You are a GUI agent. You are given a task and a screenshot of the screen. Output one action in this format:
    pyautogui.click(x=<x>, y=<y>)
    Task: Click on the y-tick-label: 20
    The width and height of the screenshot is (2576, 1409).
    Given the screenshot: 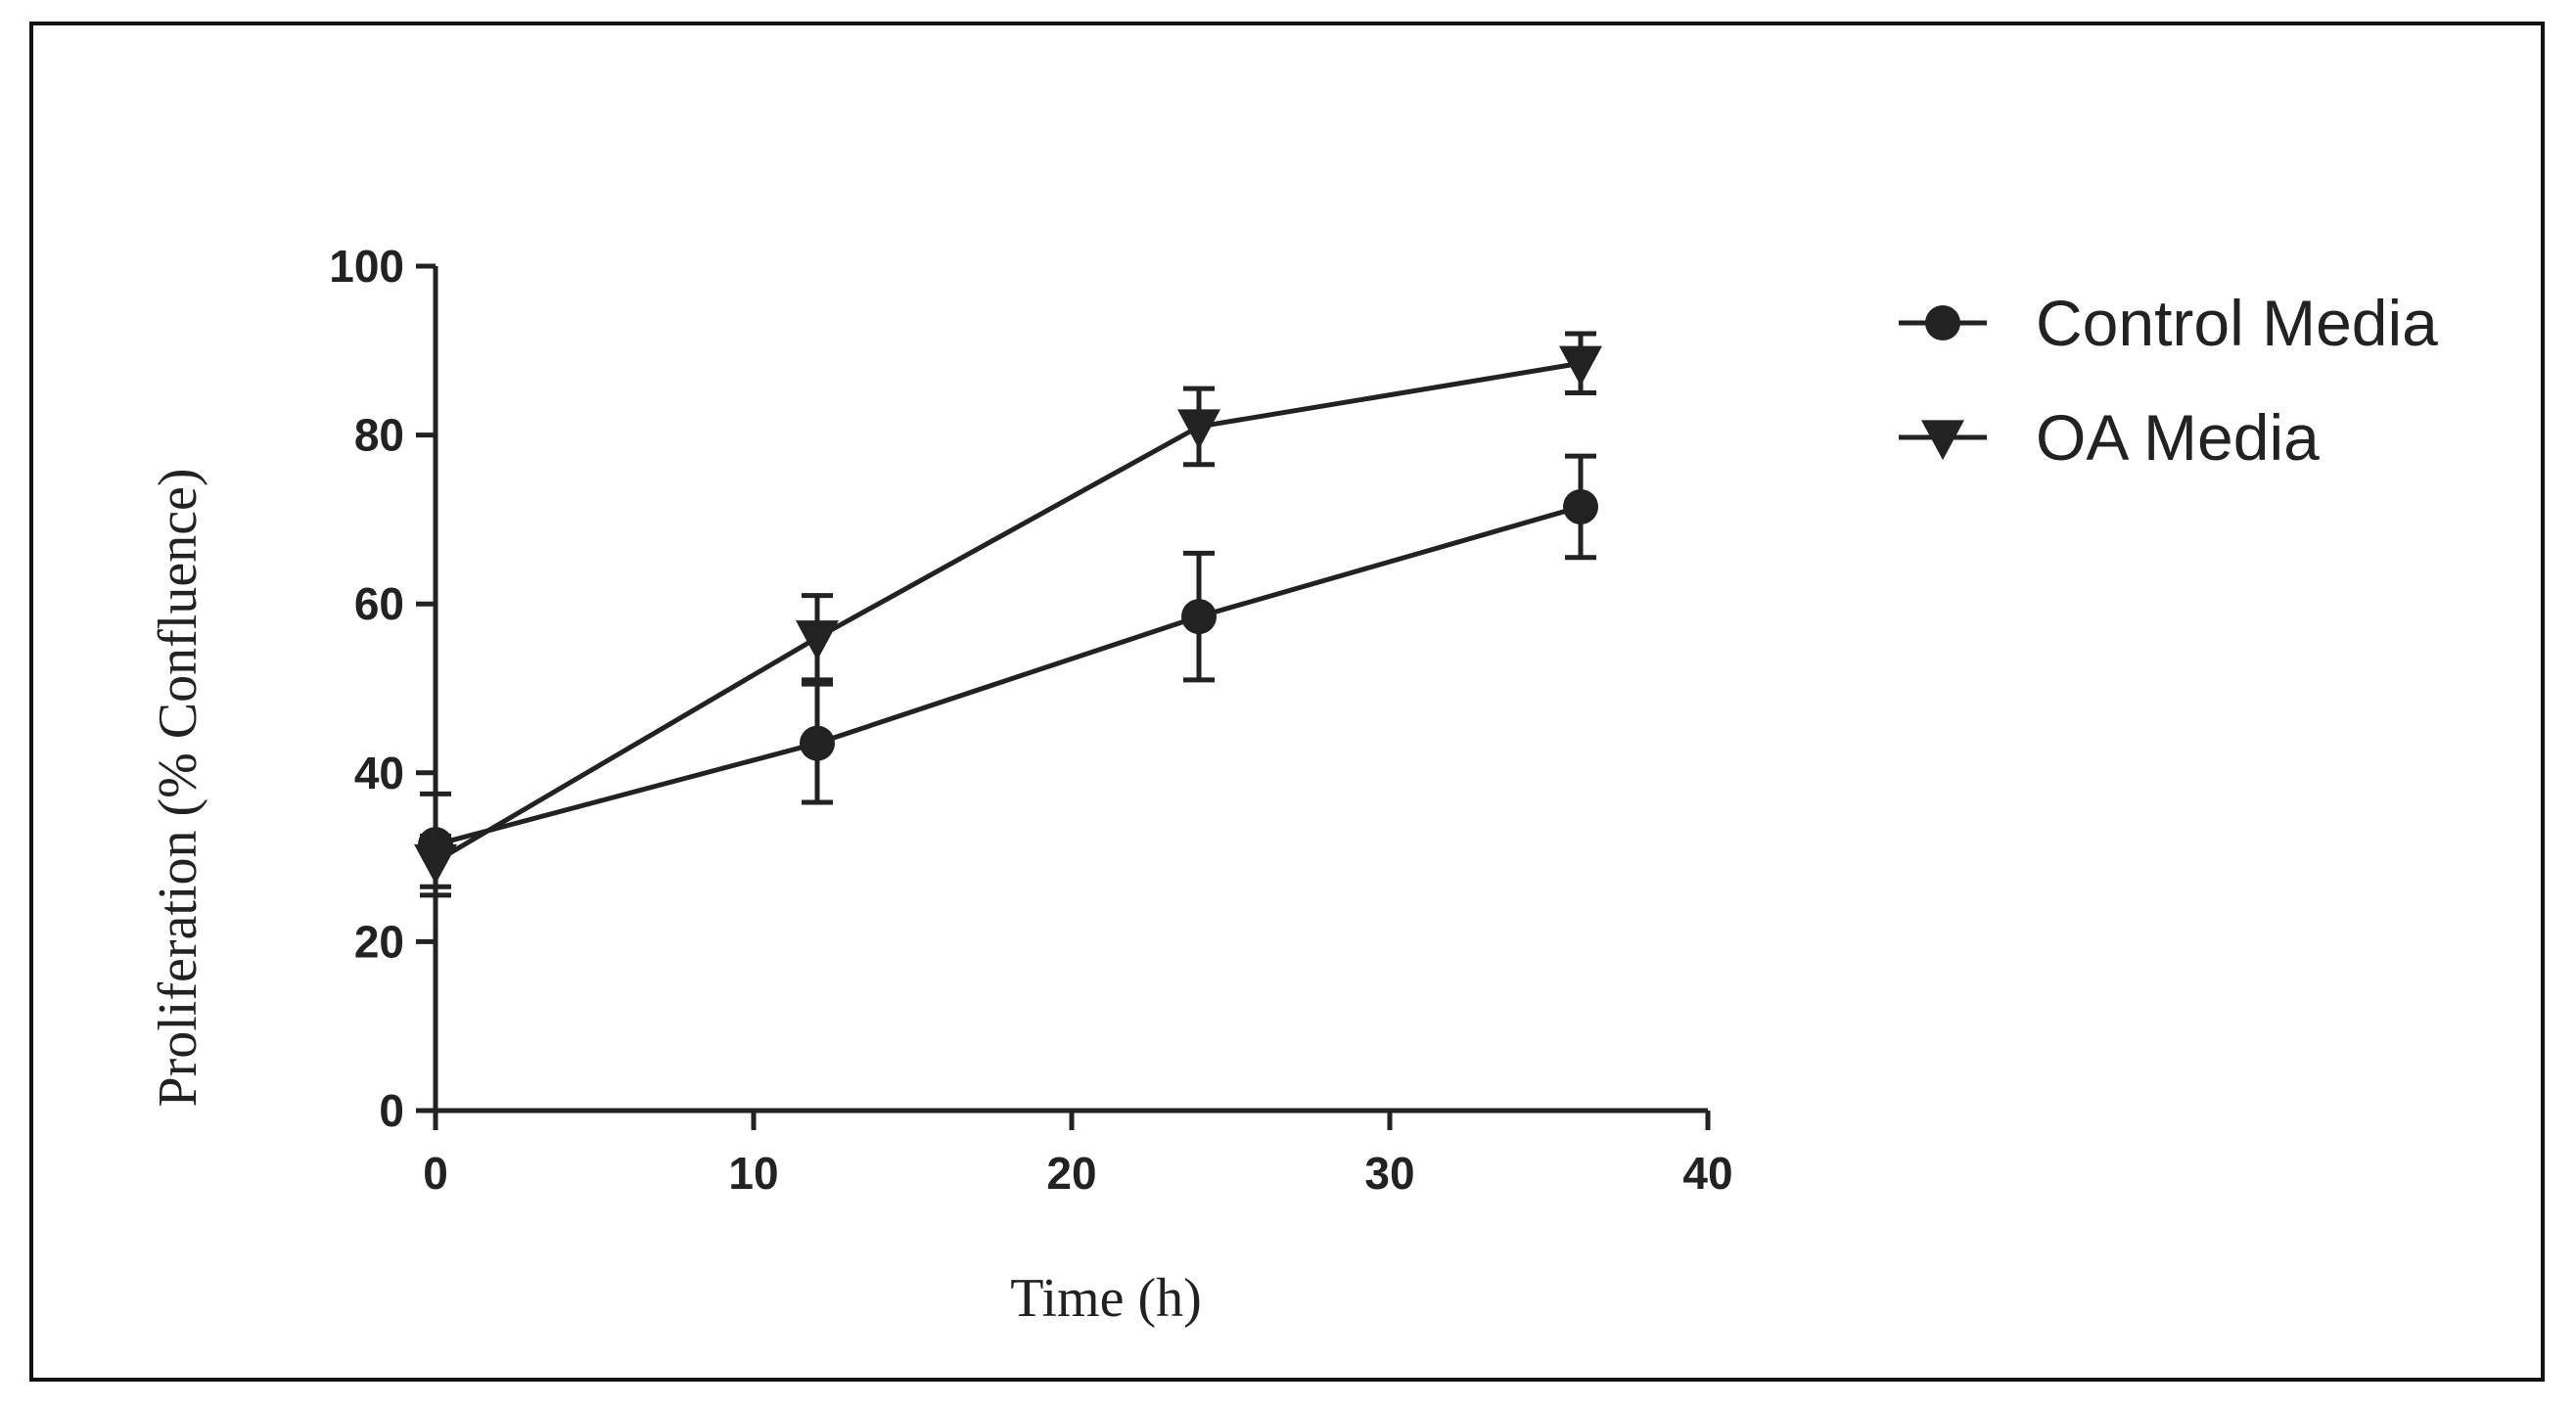 What is the action you would take?
    pyautogui.click(x=379, y=941)
    